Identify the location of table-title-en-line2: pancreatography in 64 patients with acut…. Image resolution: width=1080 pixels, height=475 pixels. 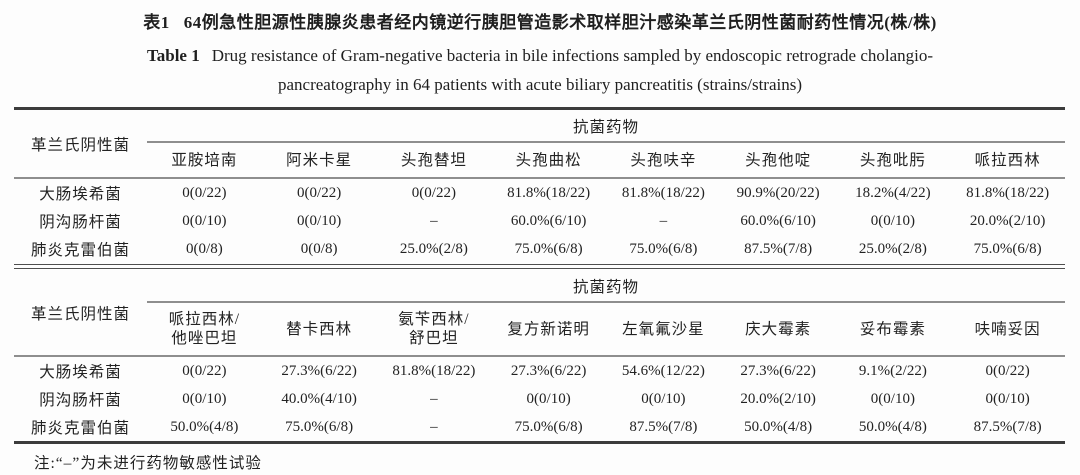
(540, 84).